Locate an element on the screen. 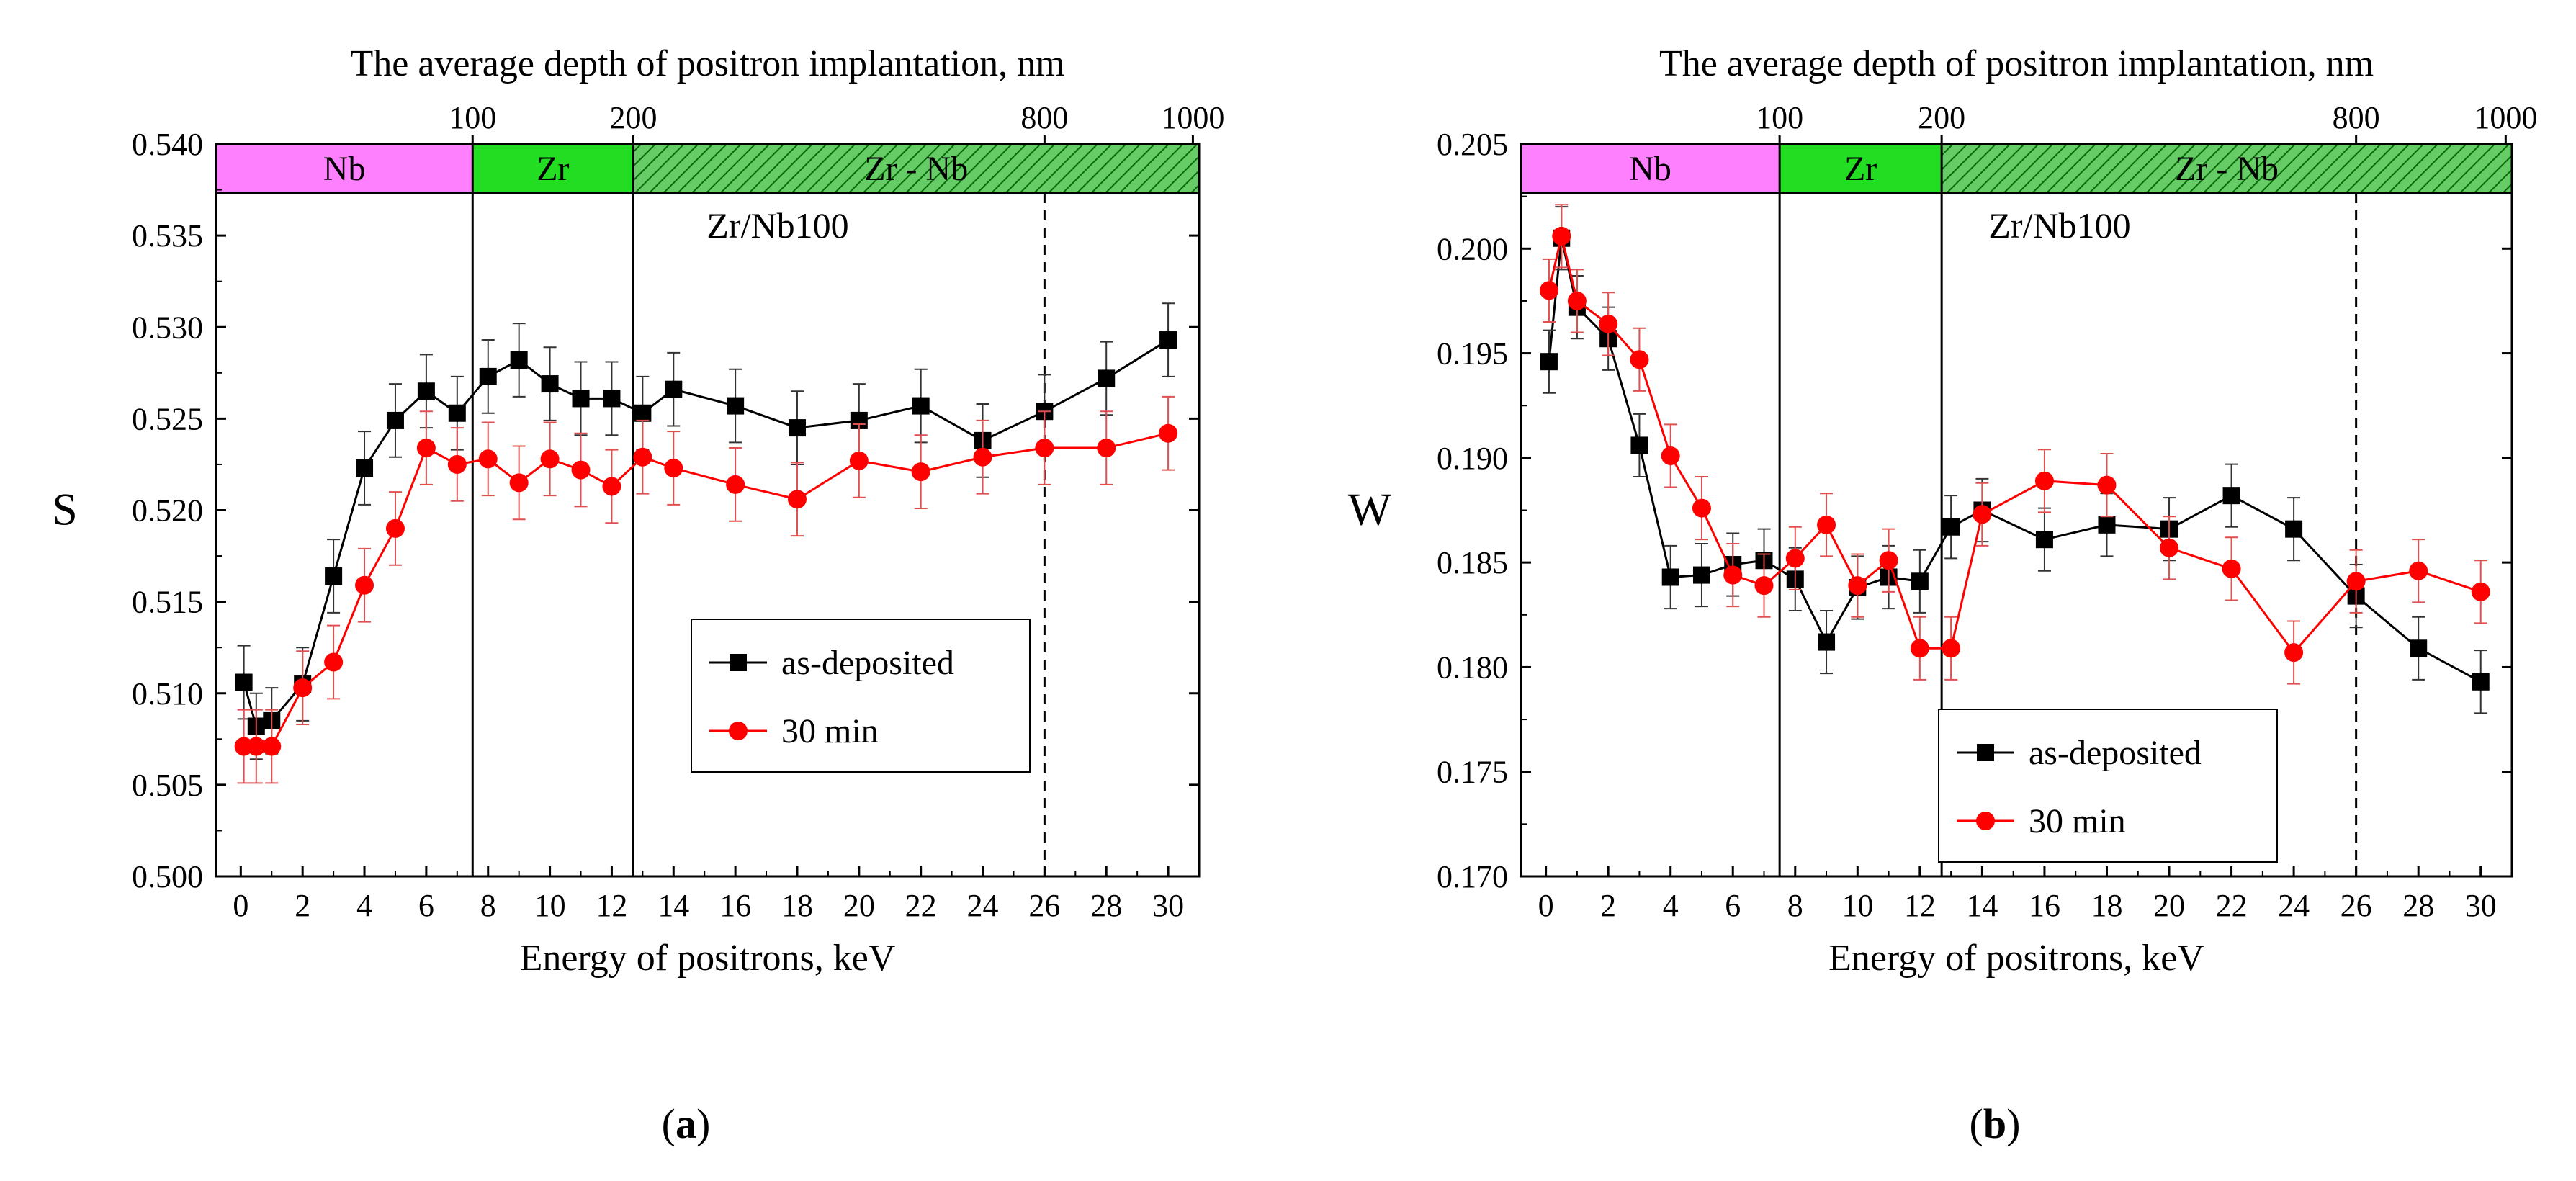  x-tick-label: 30 is located at coordinates (2481, 905).